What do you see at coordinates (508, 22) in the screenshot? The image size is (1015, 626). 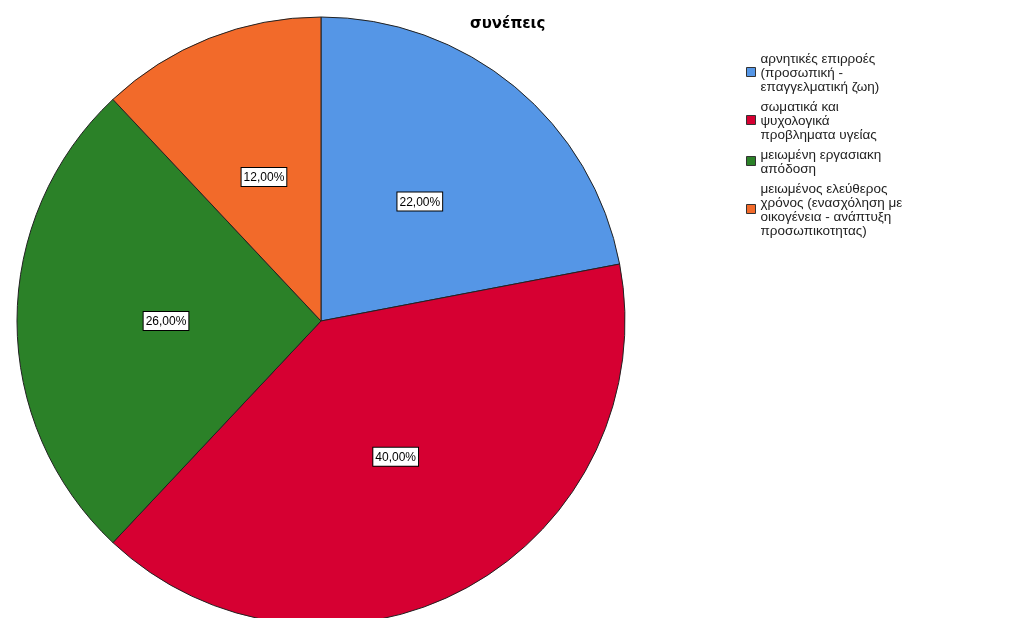 I see `chart-title: συνέπεις` at bounding box center [508, 22].